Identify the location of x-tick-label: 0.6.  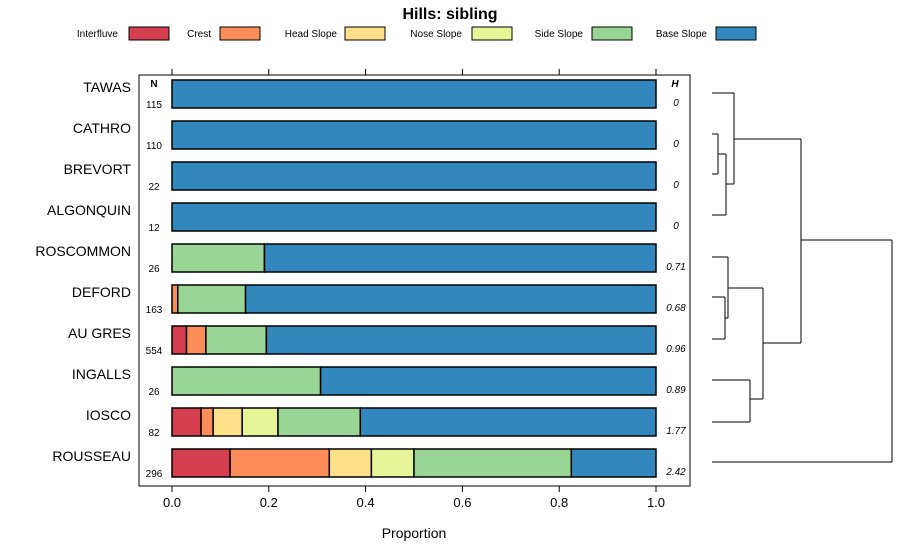
(462, 502).